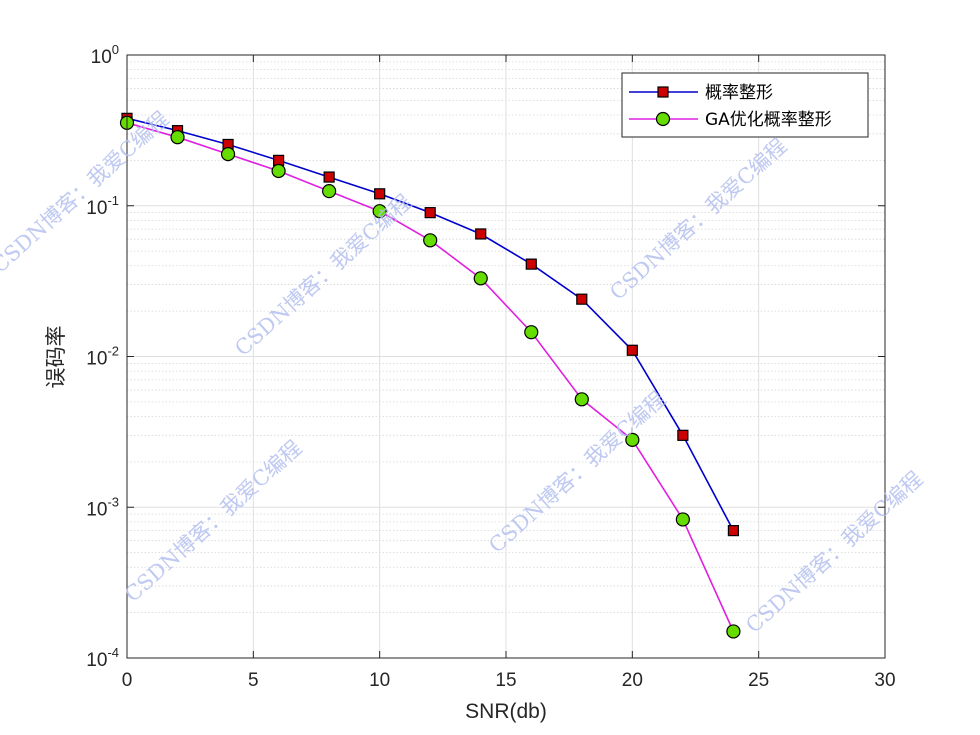  Describe the element at coordinates (56, 357) in the screenshot. I see `y-axis-label: 误码率` at that location.